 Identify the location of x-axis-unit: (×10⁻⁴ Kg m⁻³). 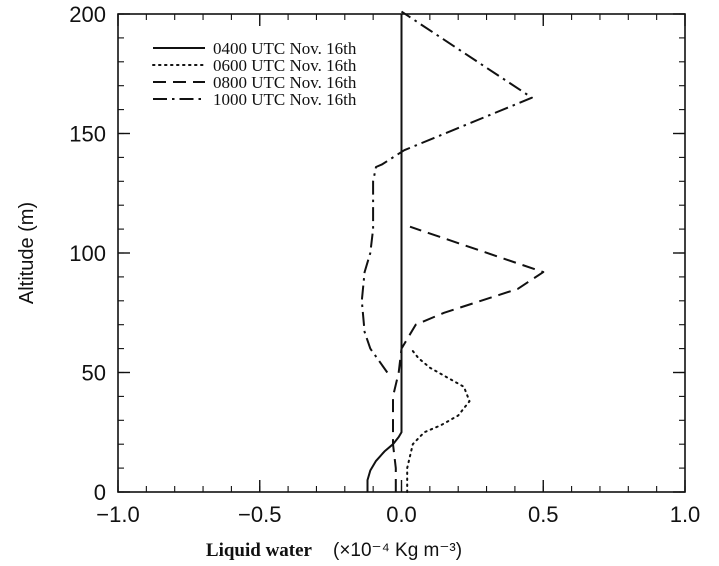
(397, 550).